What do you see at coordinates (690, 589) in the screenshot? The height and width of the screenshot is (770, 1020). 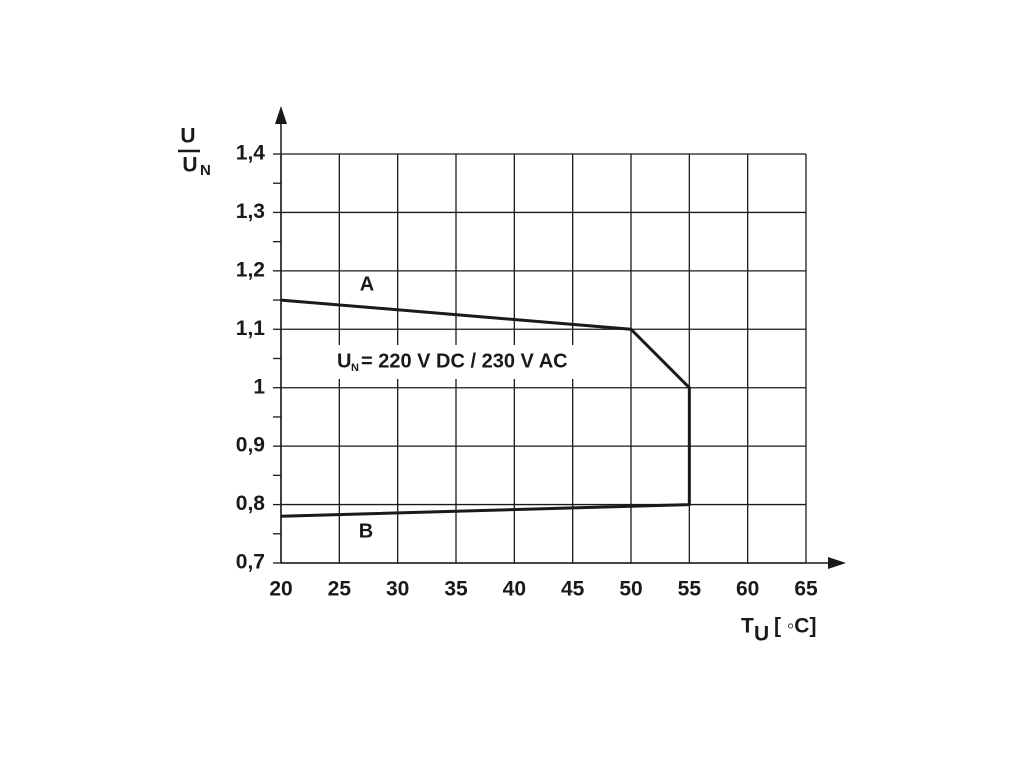 I see `x-tick-label: 55` at bounding box center [690, 589].